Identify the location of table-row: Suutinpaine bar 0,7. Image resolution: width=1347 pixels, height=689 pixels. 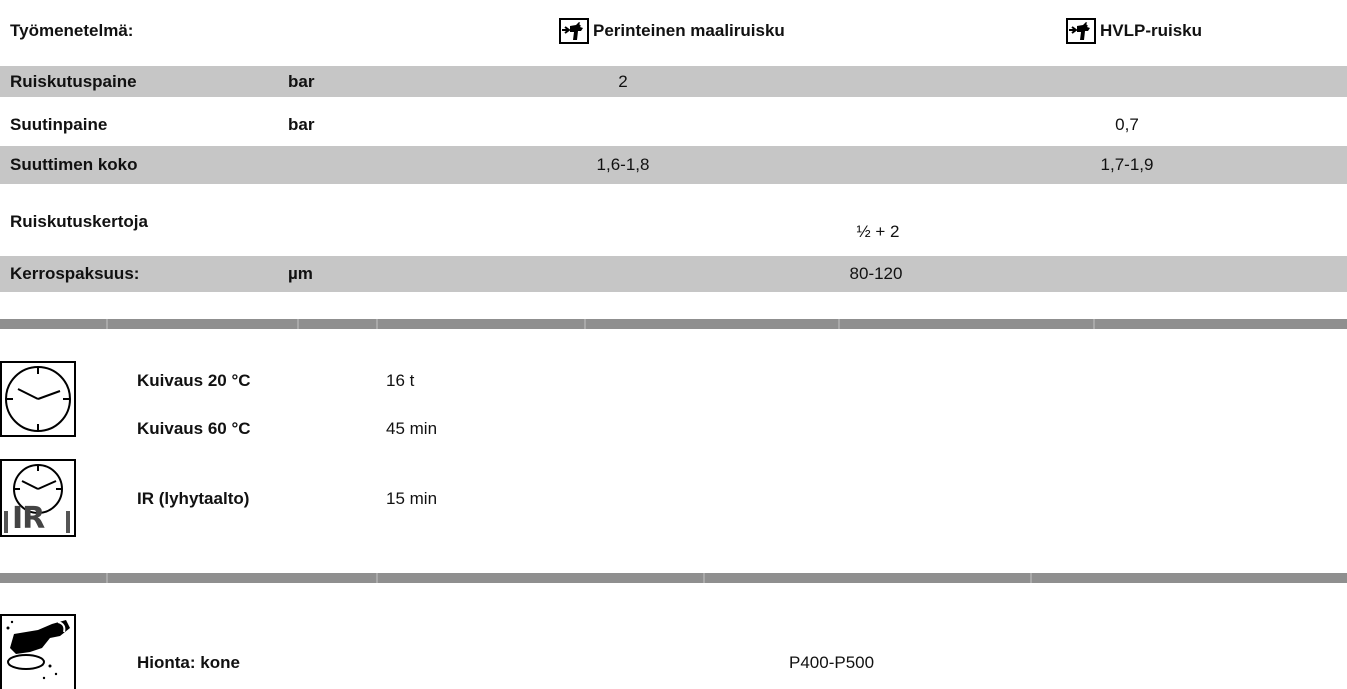
(673, 125).